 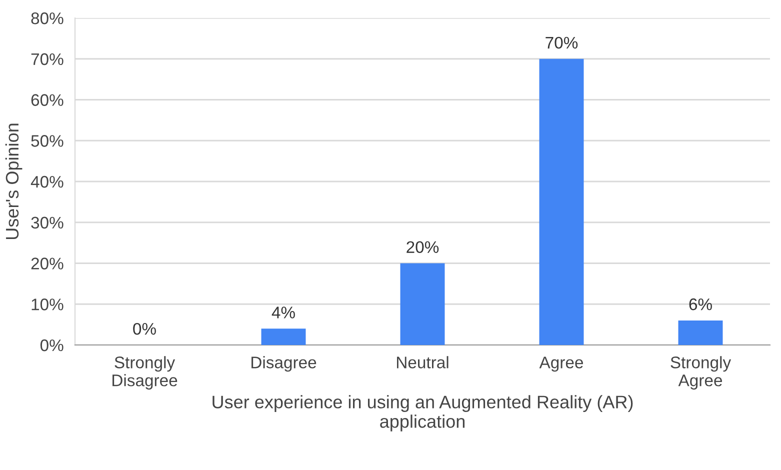 What do you see at coordinates (422, 247) in the screenshot?
I see `data-label: 20%` at bounding box center [422, 247].